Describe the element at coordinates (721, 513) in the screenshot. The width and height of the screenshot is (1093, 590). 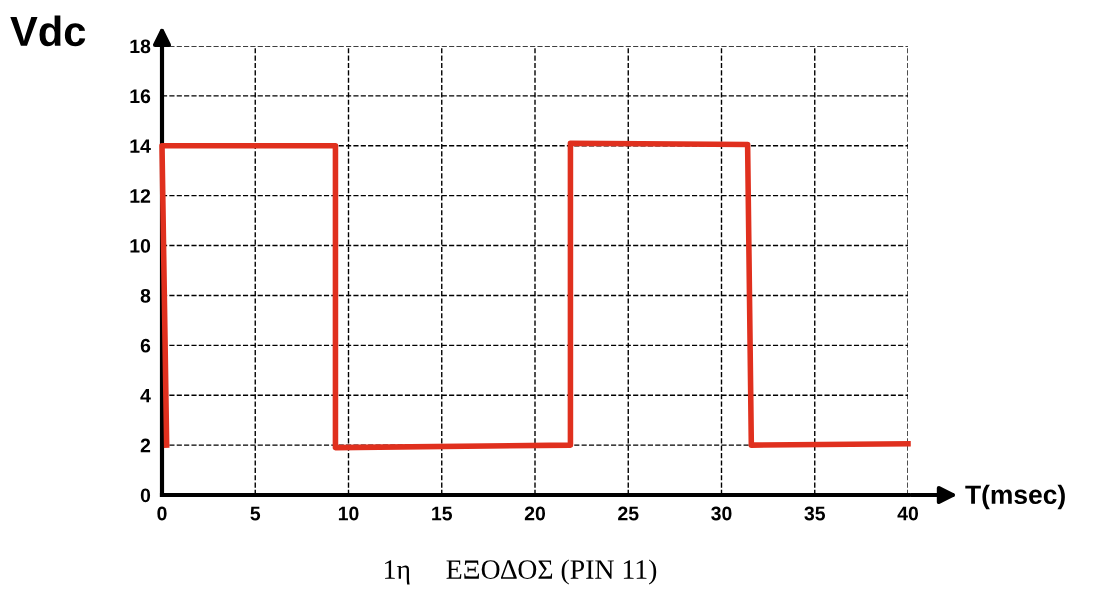
I see `x-tick-label: 30` at that location.